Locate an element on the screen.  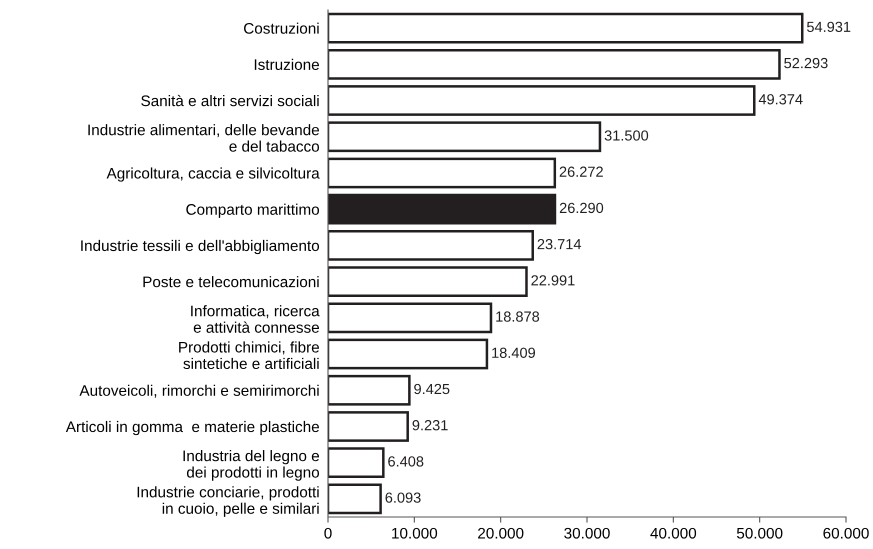
y-tick-label: Agricoltura, caccia e silvicoltura is located at coordinates (213, 174).